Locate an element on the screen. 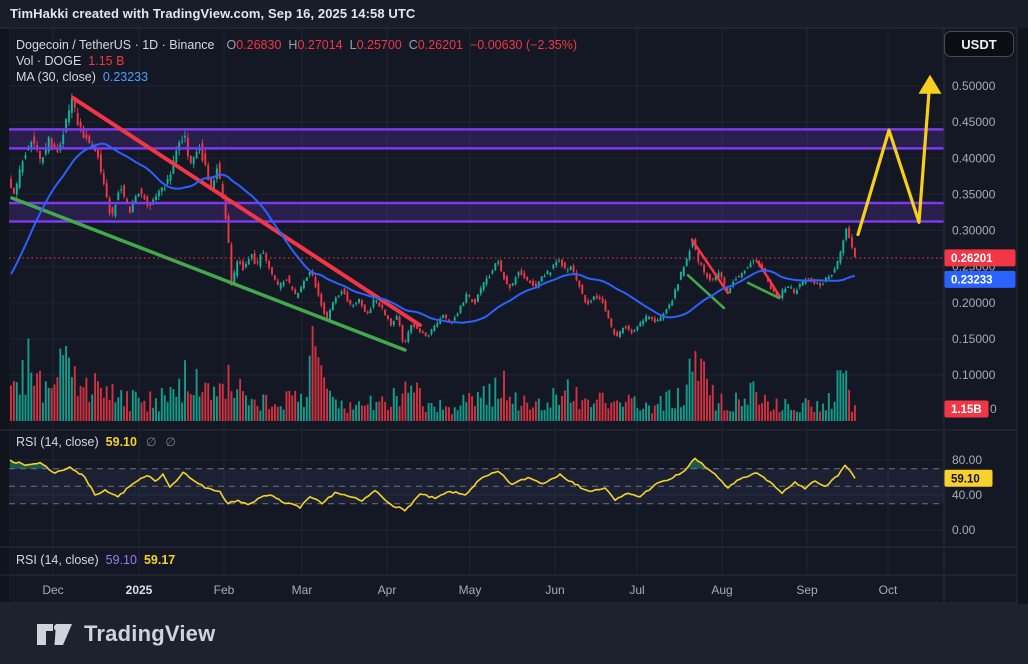 The width and height of the screenshot is (1028, 664). svg-text: 1.15B is located at coordinates (966, 410).